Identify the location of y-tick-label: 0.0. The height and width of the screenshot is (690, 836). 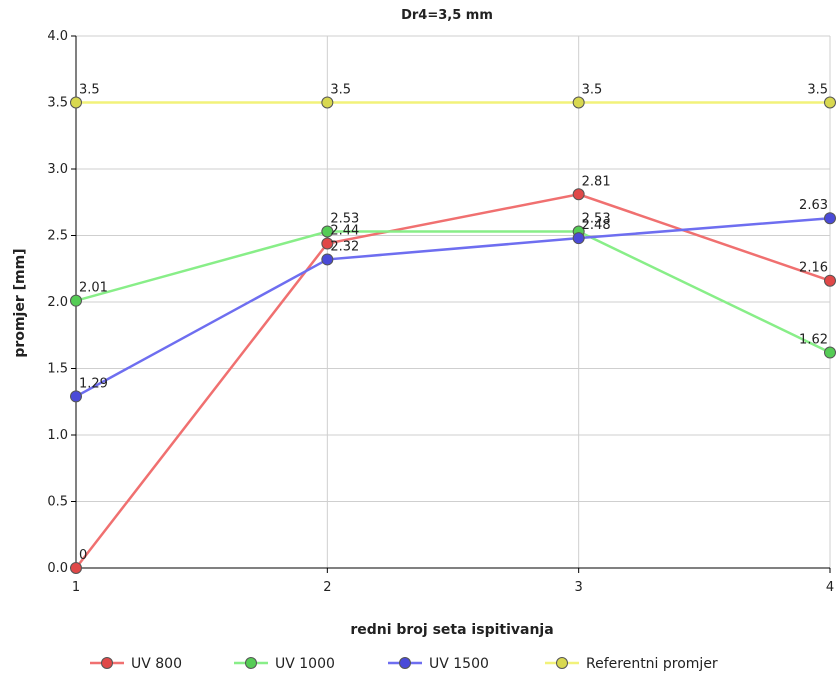
(57, 568).